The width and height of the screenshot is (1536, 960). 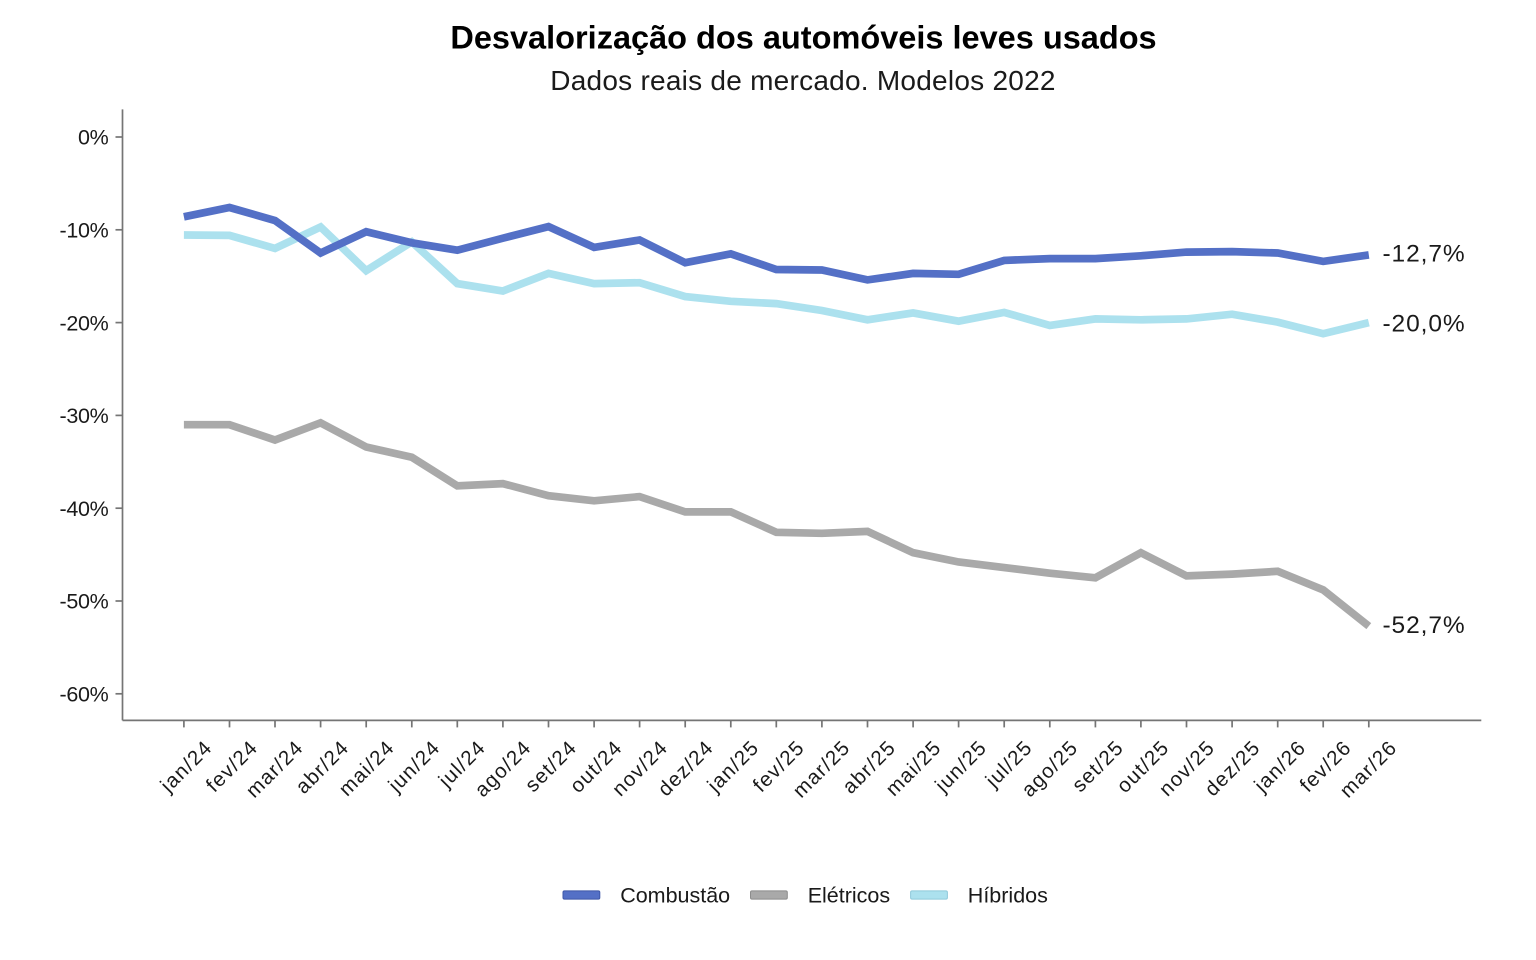 I want to click on svg-text: -52,7%, so click(x=1424, y=625).